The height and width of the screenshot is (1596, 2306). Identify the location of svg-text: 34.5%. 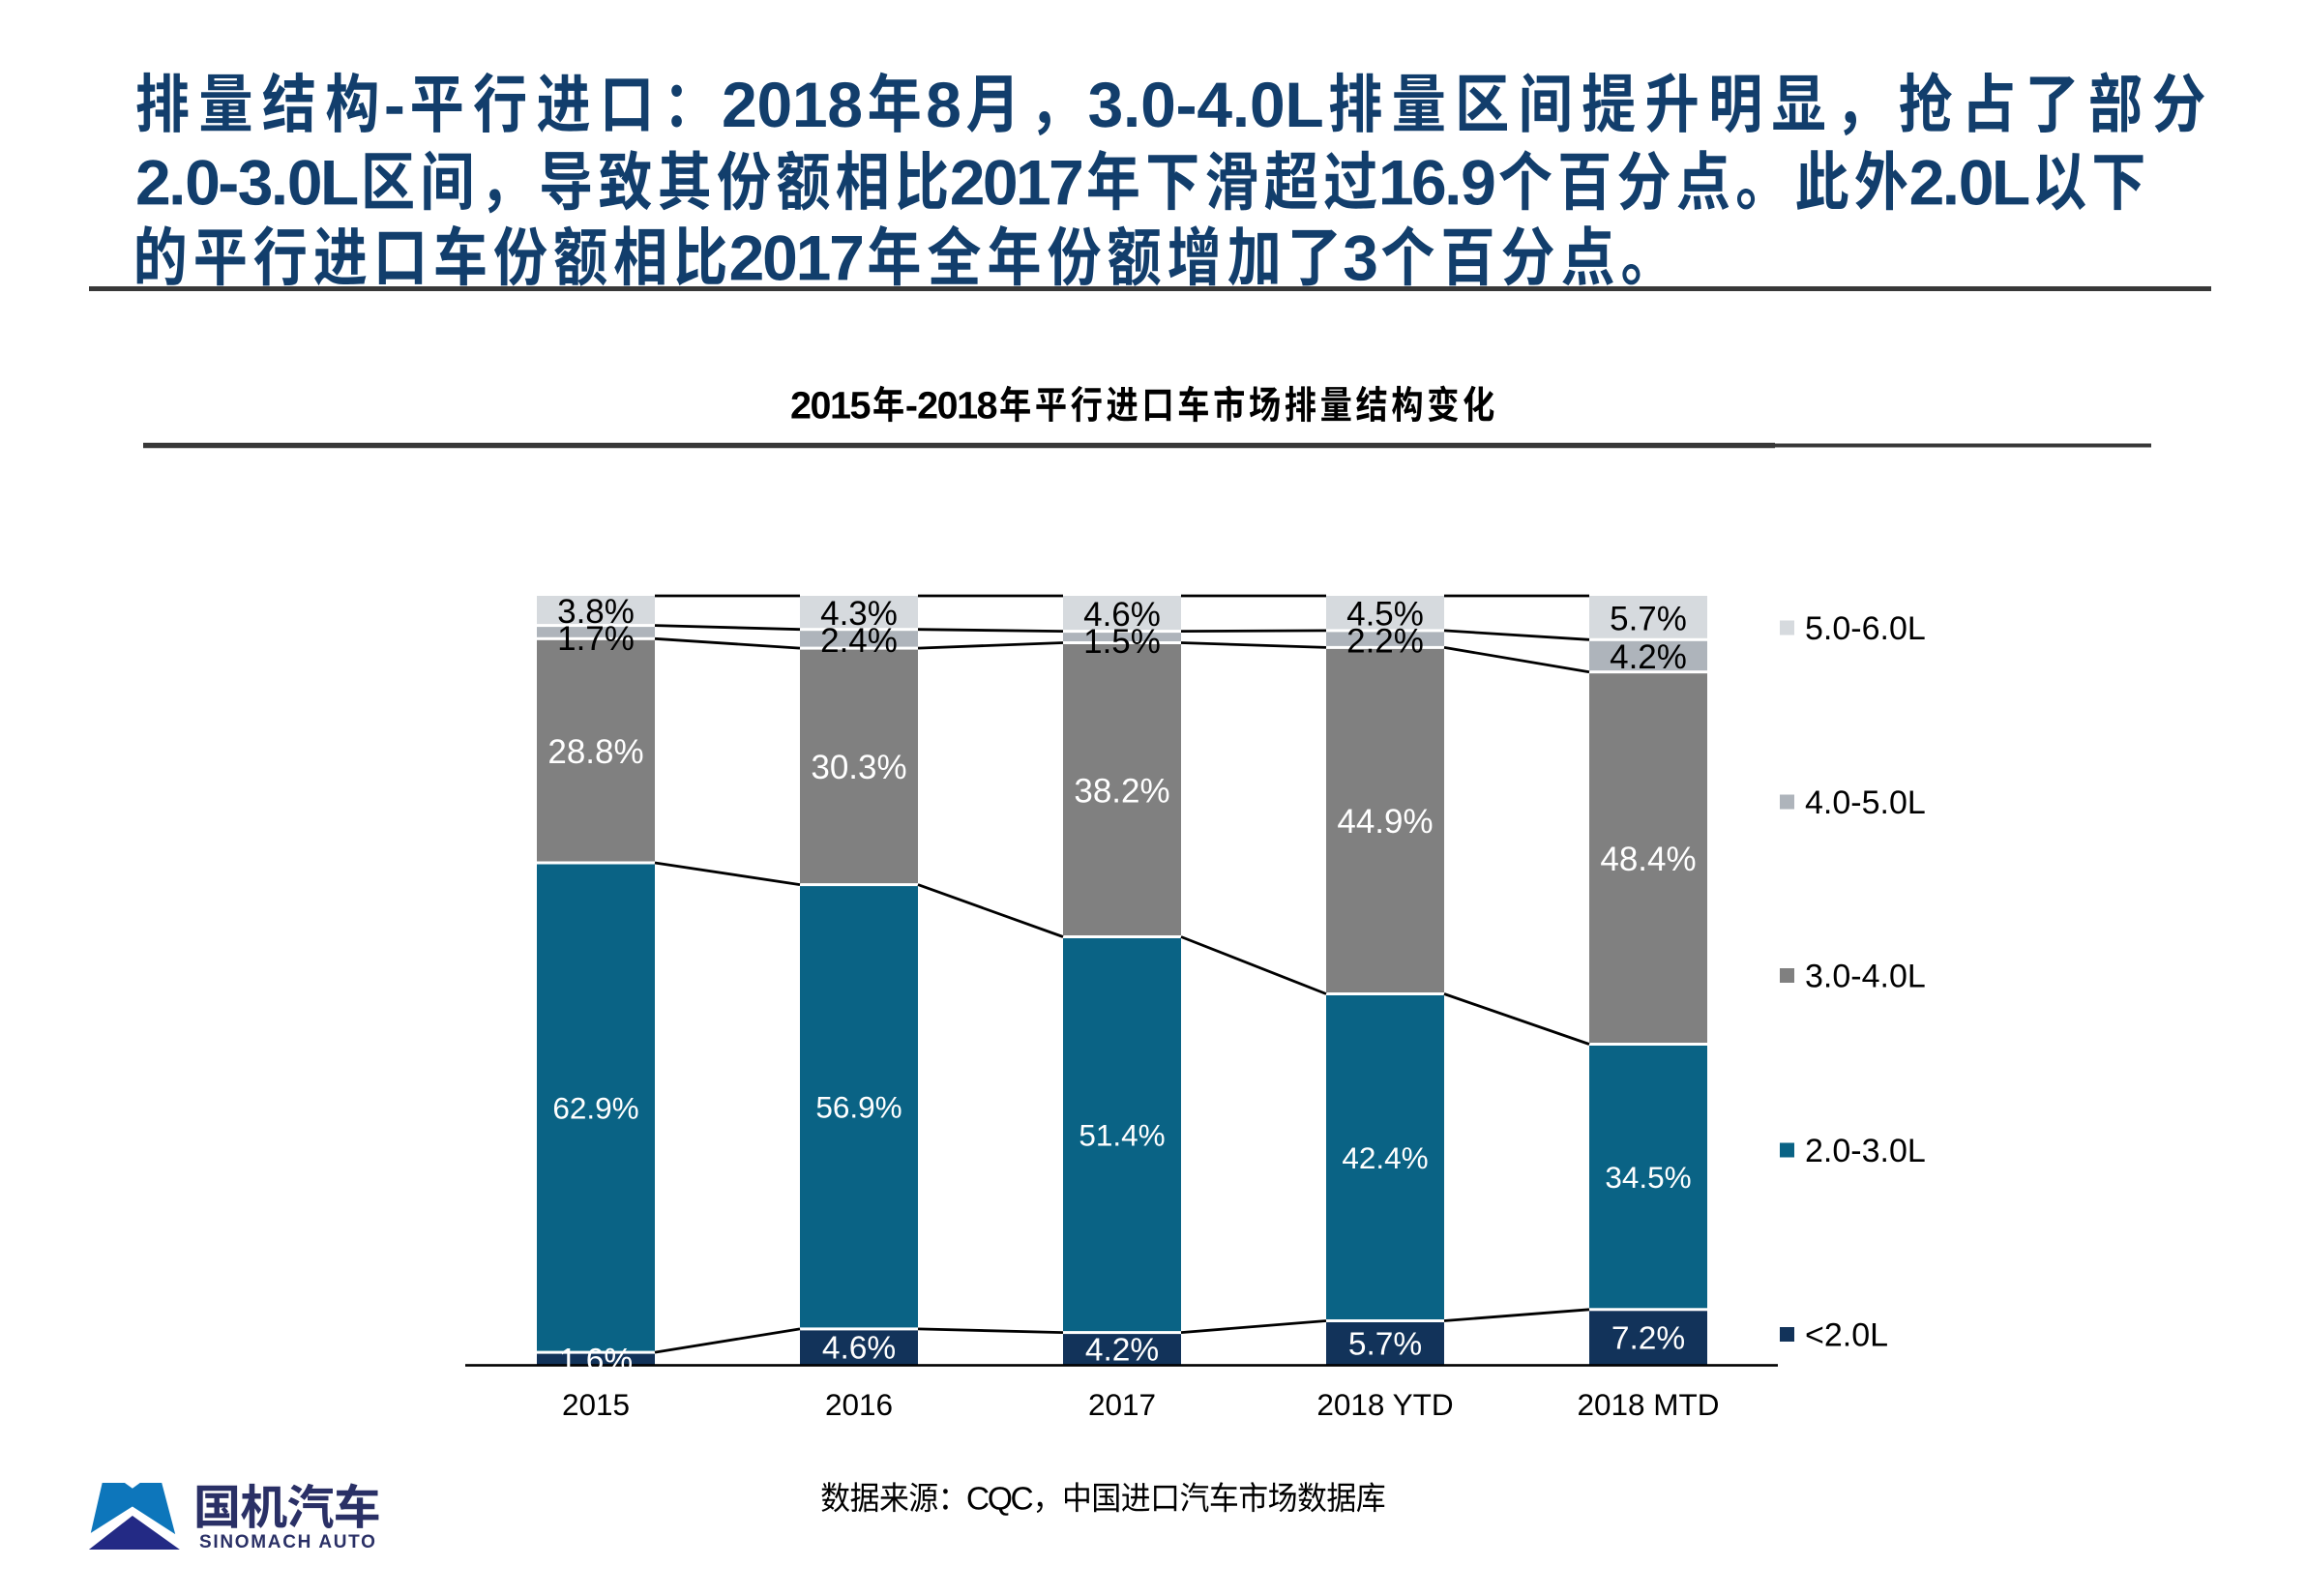
(1648, 1177).